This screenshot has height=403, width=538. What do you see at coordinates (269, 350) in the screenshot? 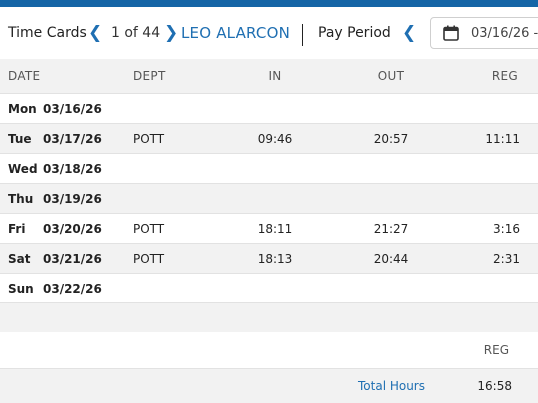
I see `summary-header: REG` at bounding box center [269, 350].